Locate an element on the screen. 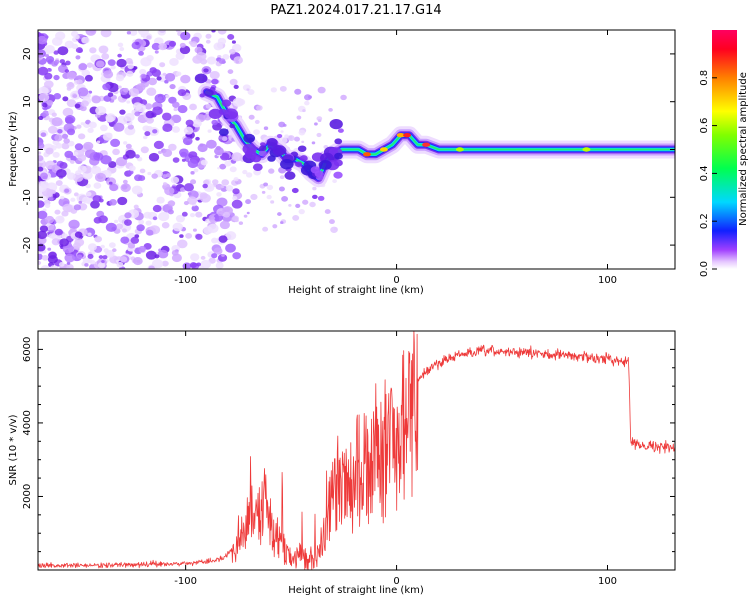 The width and height of the screenshot is (750, 600). y-tick-label: -20 is located at coordinates (27, 245).